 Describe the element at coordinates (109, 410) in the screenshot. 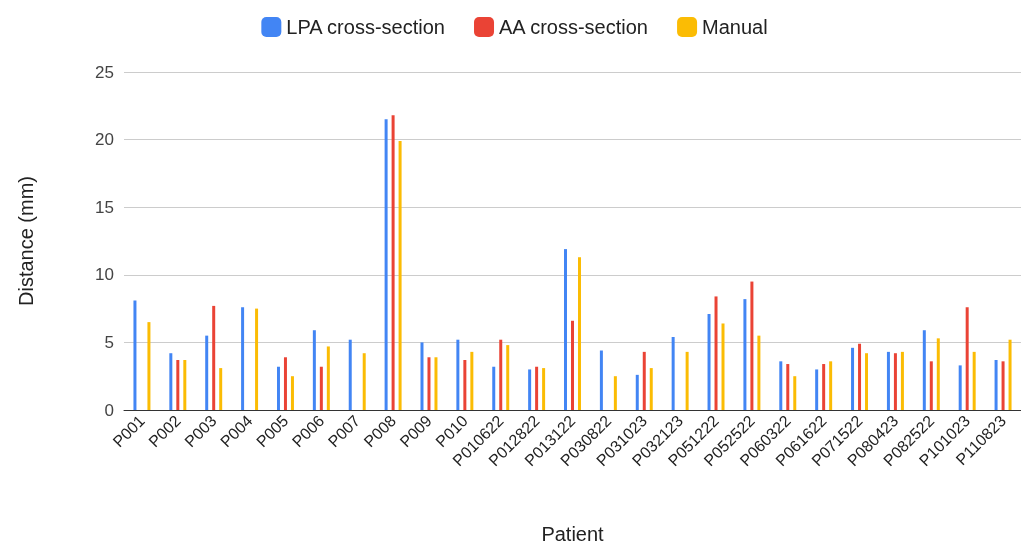

I see `y-tick-label: 0` at that location.